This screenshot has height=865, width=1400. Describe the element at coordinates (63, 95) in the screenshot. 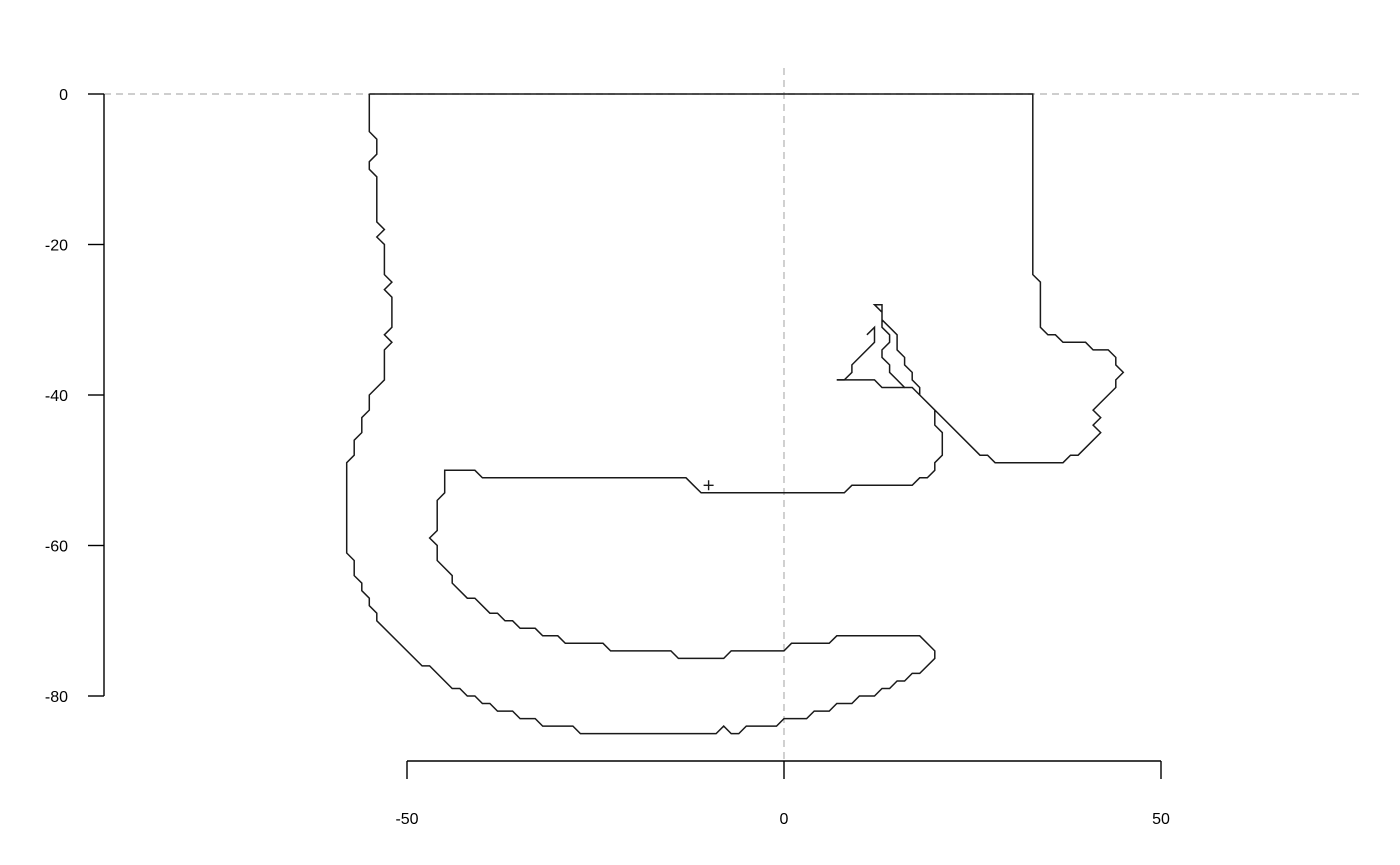

I see `y-tick-label: 0` at that location.